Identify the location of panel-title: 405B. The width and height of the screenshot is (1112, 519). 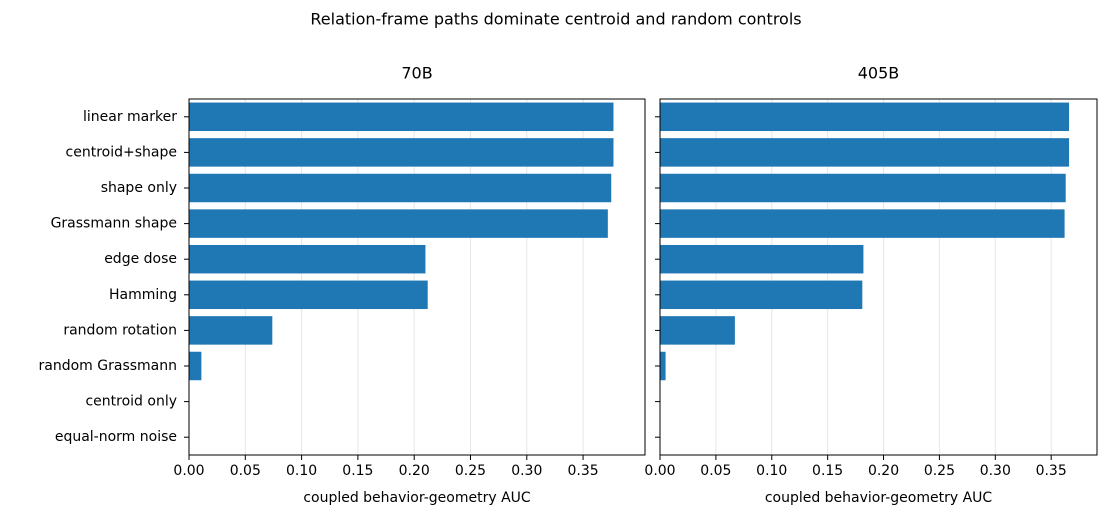
(879, 73).